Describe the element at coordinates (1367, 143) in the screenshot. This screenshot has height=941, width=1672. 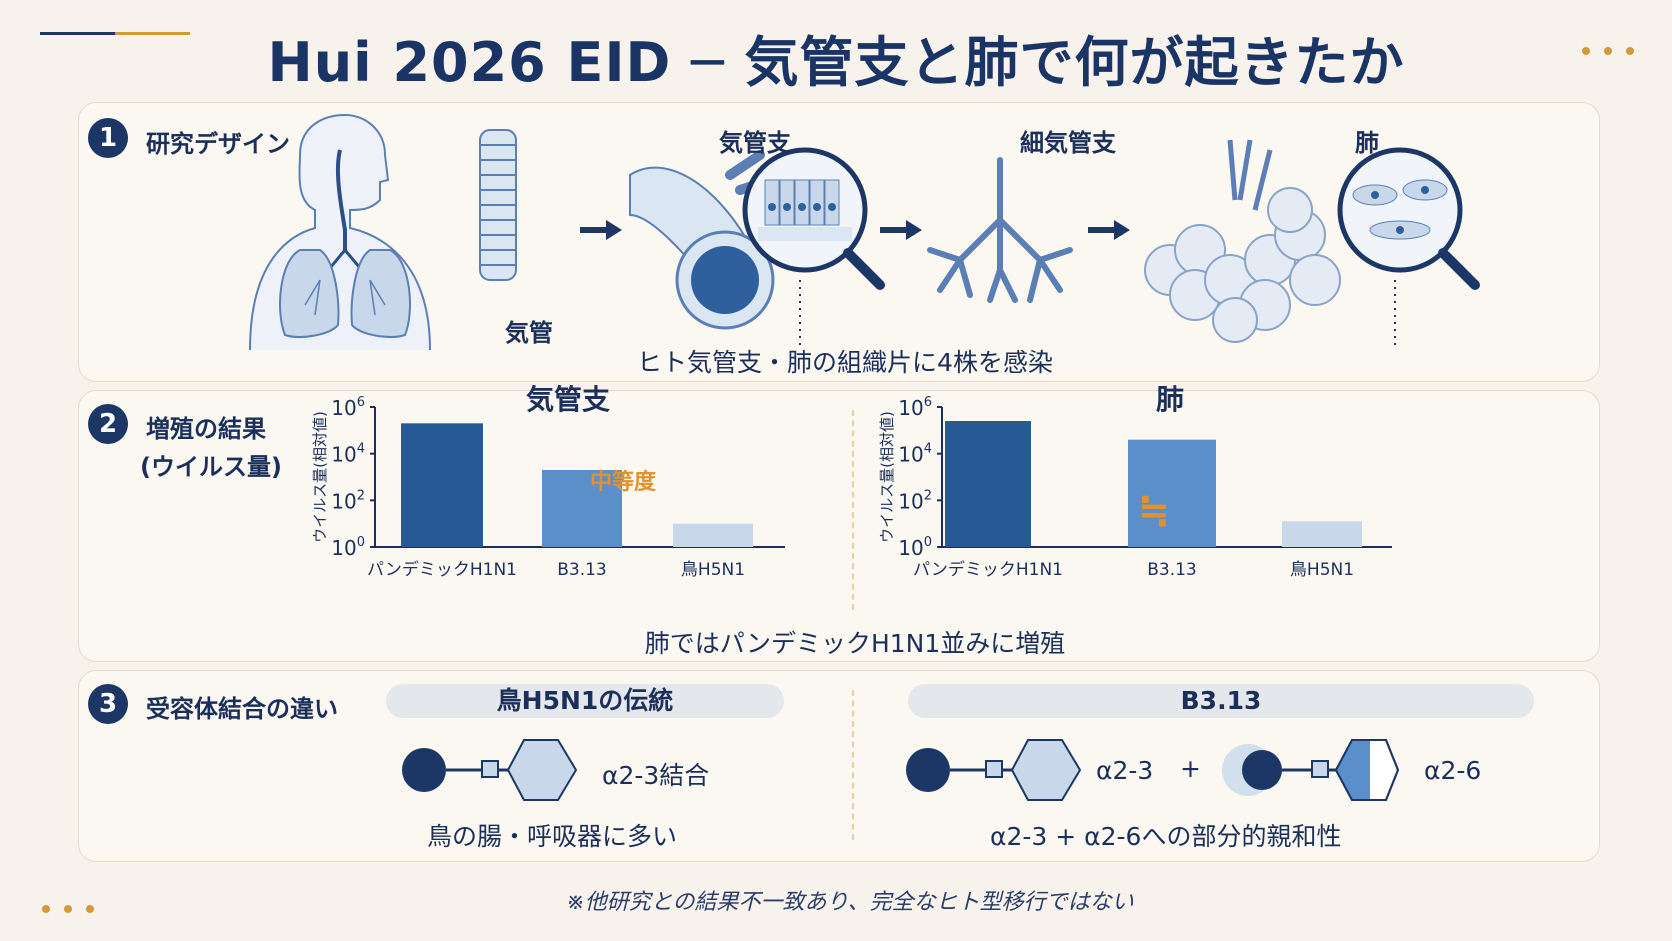
I see `label-lung: 肺` at that location.